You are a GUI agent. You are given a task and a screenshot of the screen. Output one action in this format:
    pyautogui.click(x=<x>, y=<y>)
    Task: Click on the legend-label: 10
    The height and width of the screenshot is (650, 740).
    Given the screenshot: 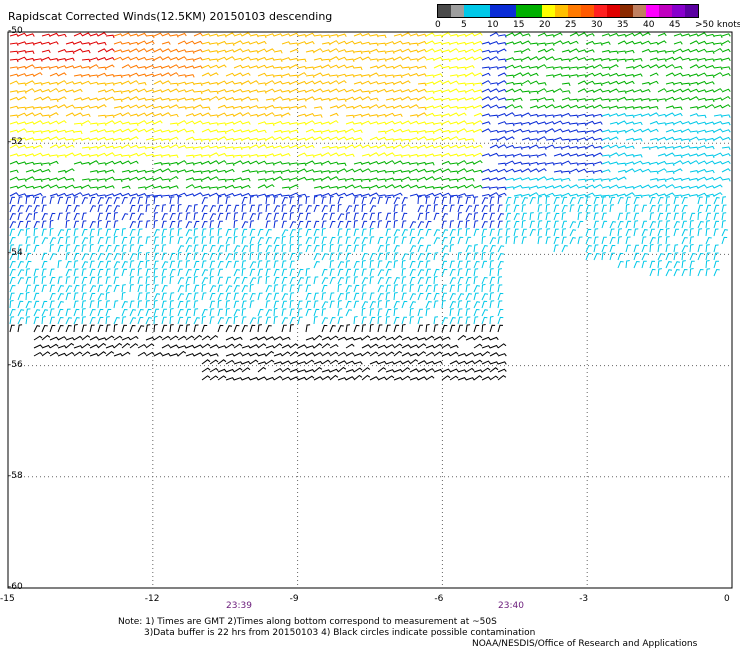 What is the action you would take?
    pyautogui.click(x=493, y=25)
    